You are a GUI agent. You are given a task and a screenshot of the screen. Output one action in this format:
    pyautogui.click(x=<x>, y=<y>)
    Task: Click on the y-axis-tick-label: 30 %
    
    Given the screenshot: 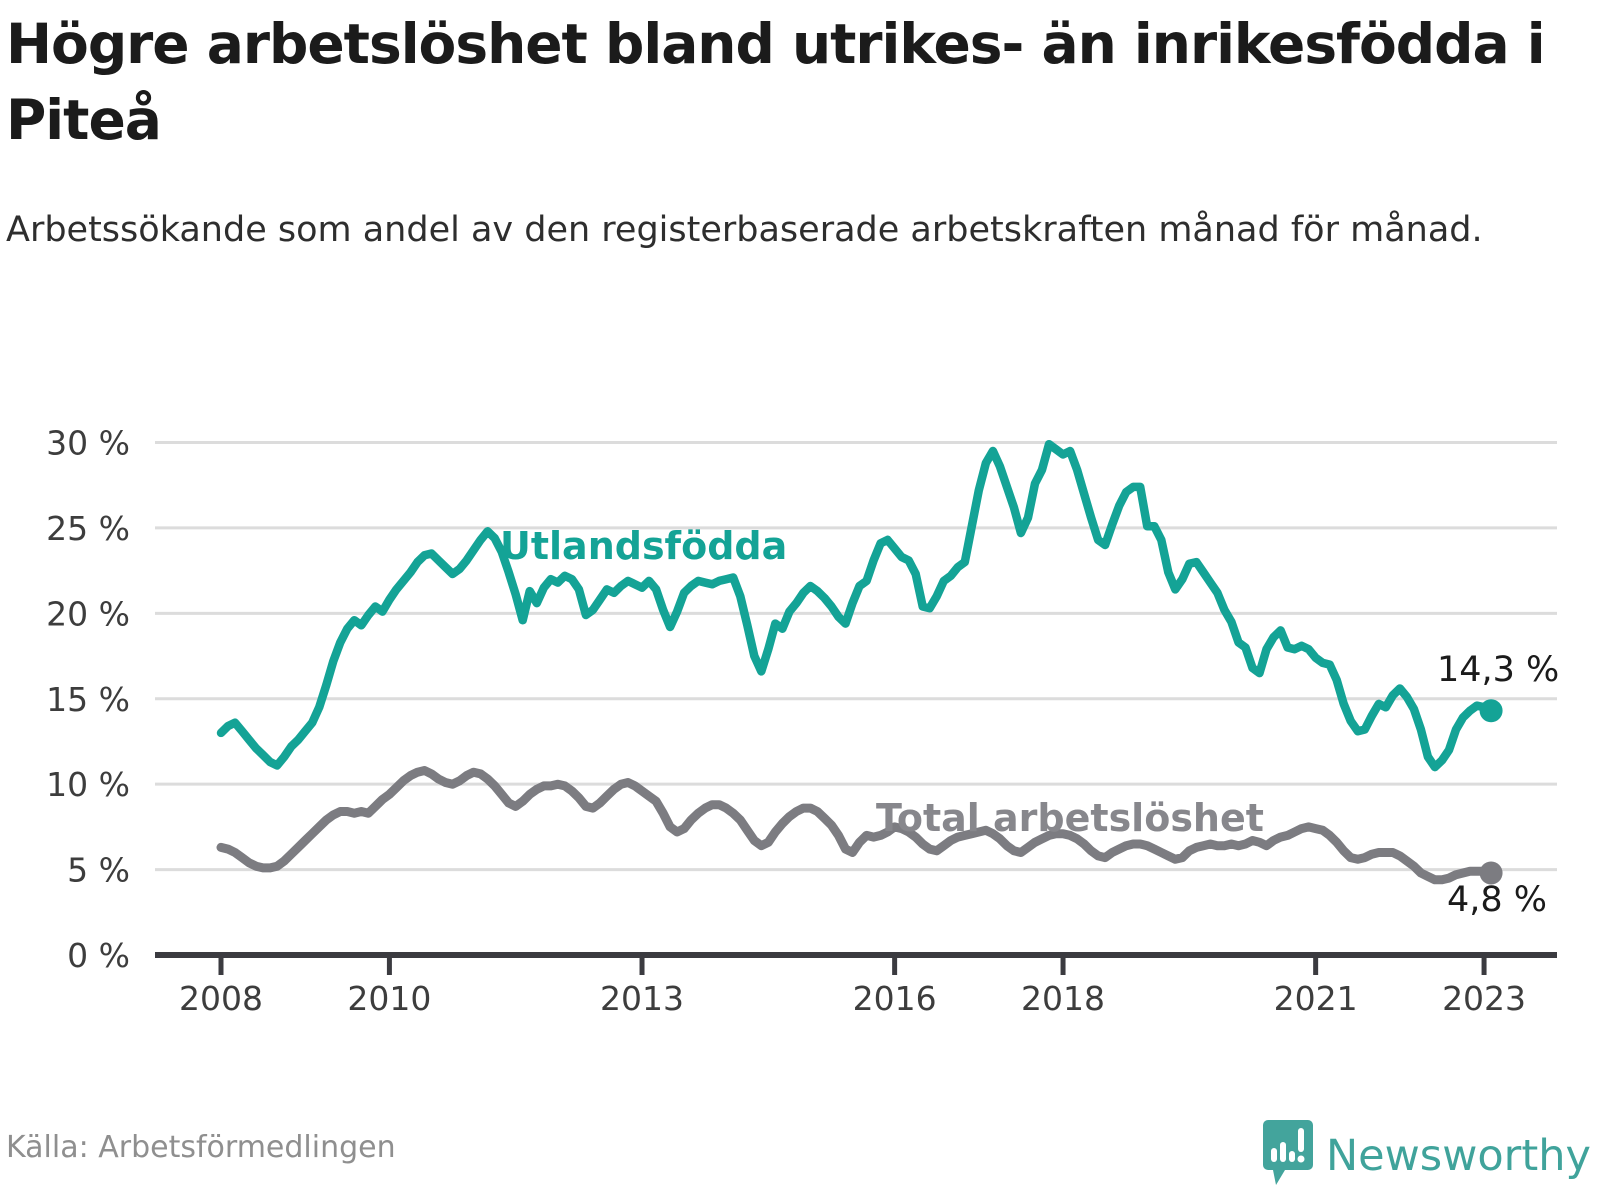 What is the action you would take?
    pyautogui.click(x=88, y=443)
    